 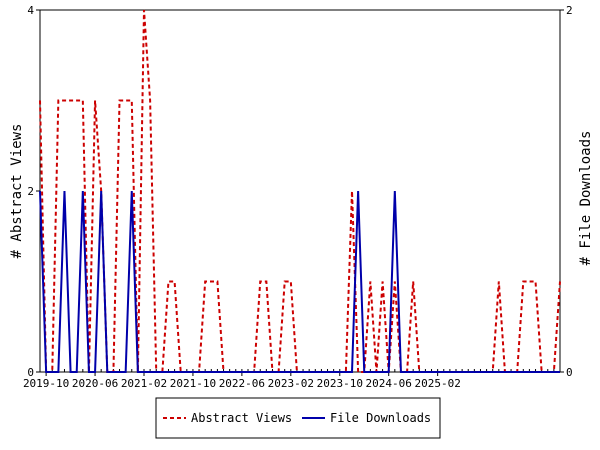 What do you see at coordinates (380, 418) in the screenshot?
I see `legend-label-file-downloads: File Downloads` at bounding box center [380, 418].